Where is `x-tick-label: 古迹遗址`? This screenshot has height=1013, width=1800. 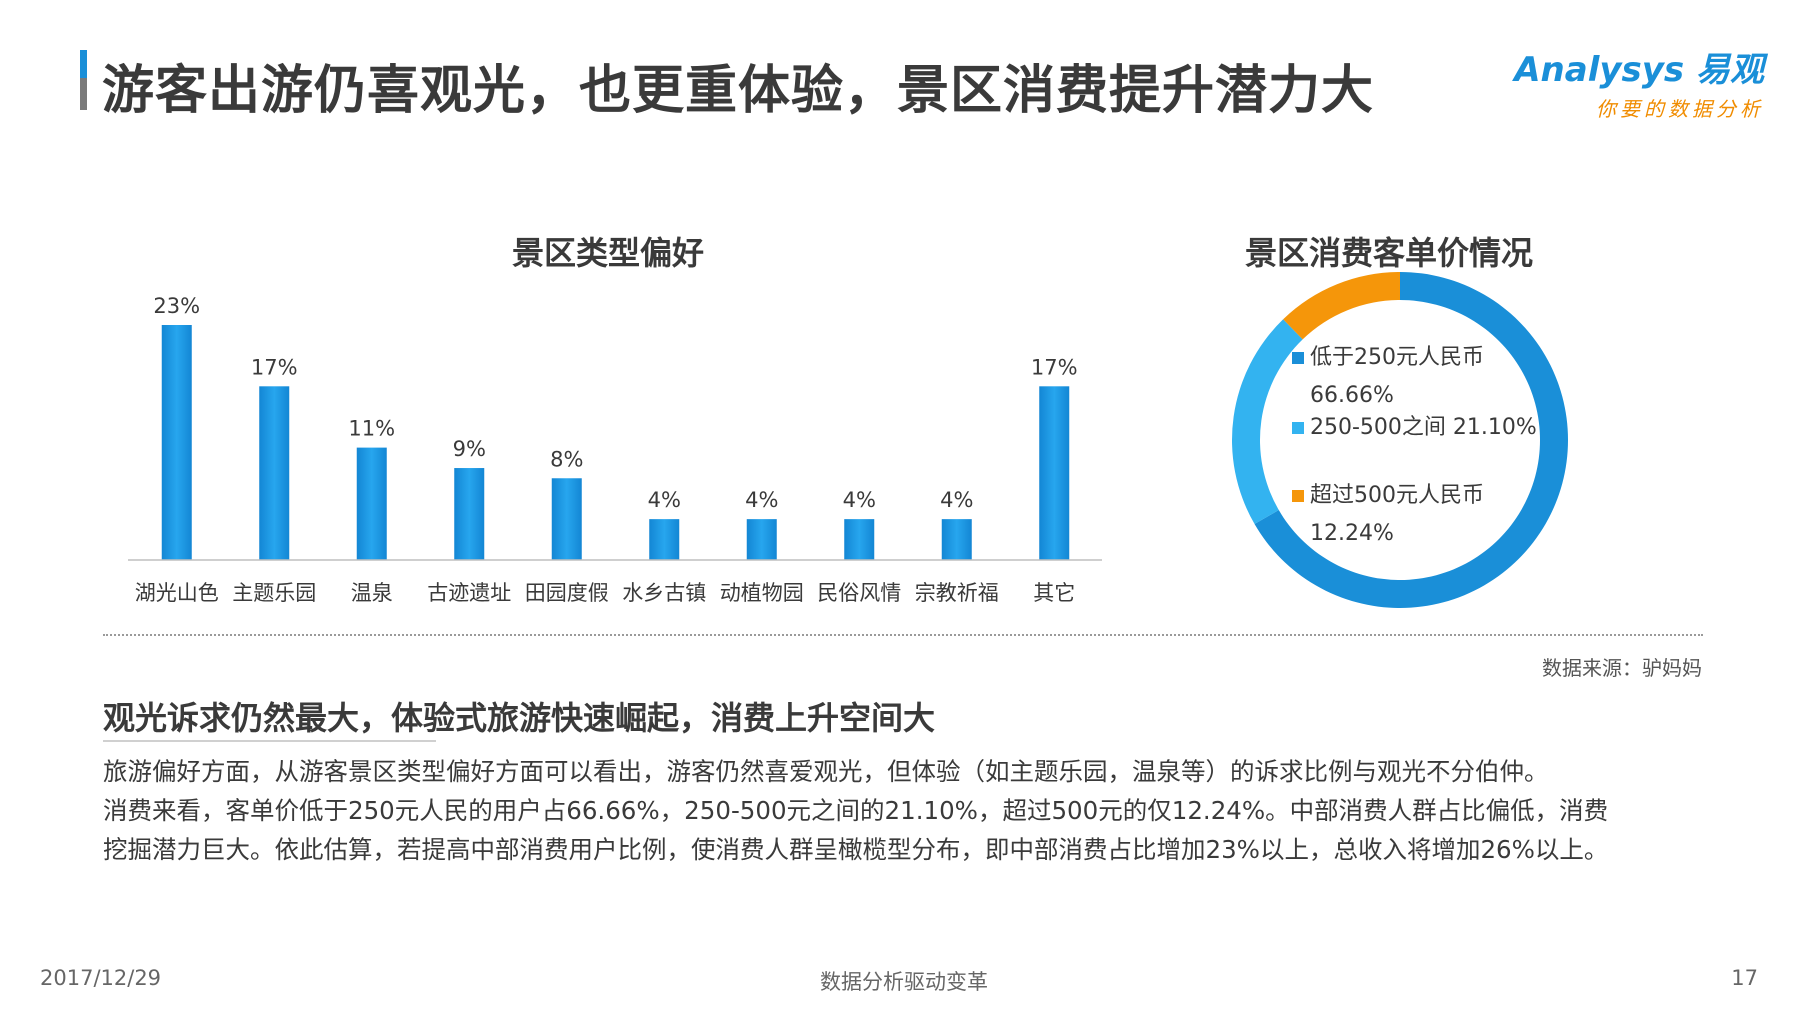 x-tick-label: 古迹遗址 is located at coordinates (469, 593).